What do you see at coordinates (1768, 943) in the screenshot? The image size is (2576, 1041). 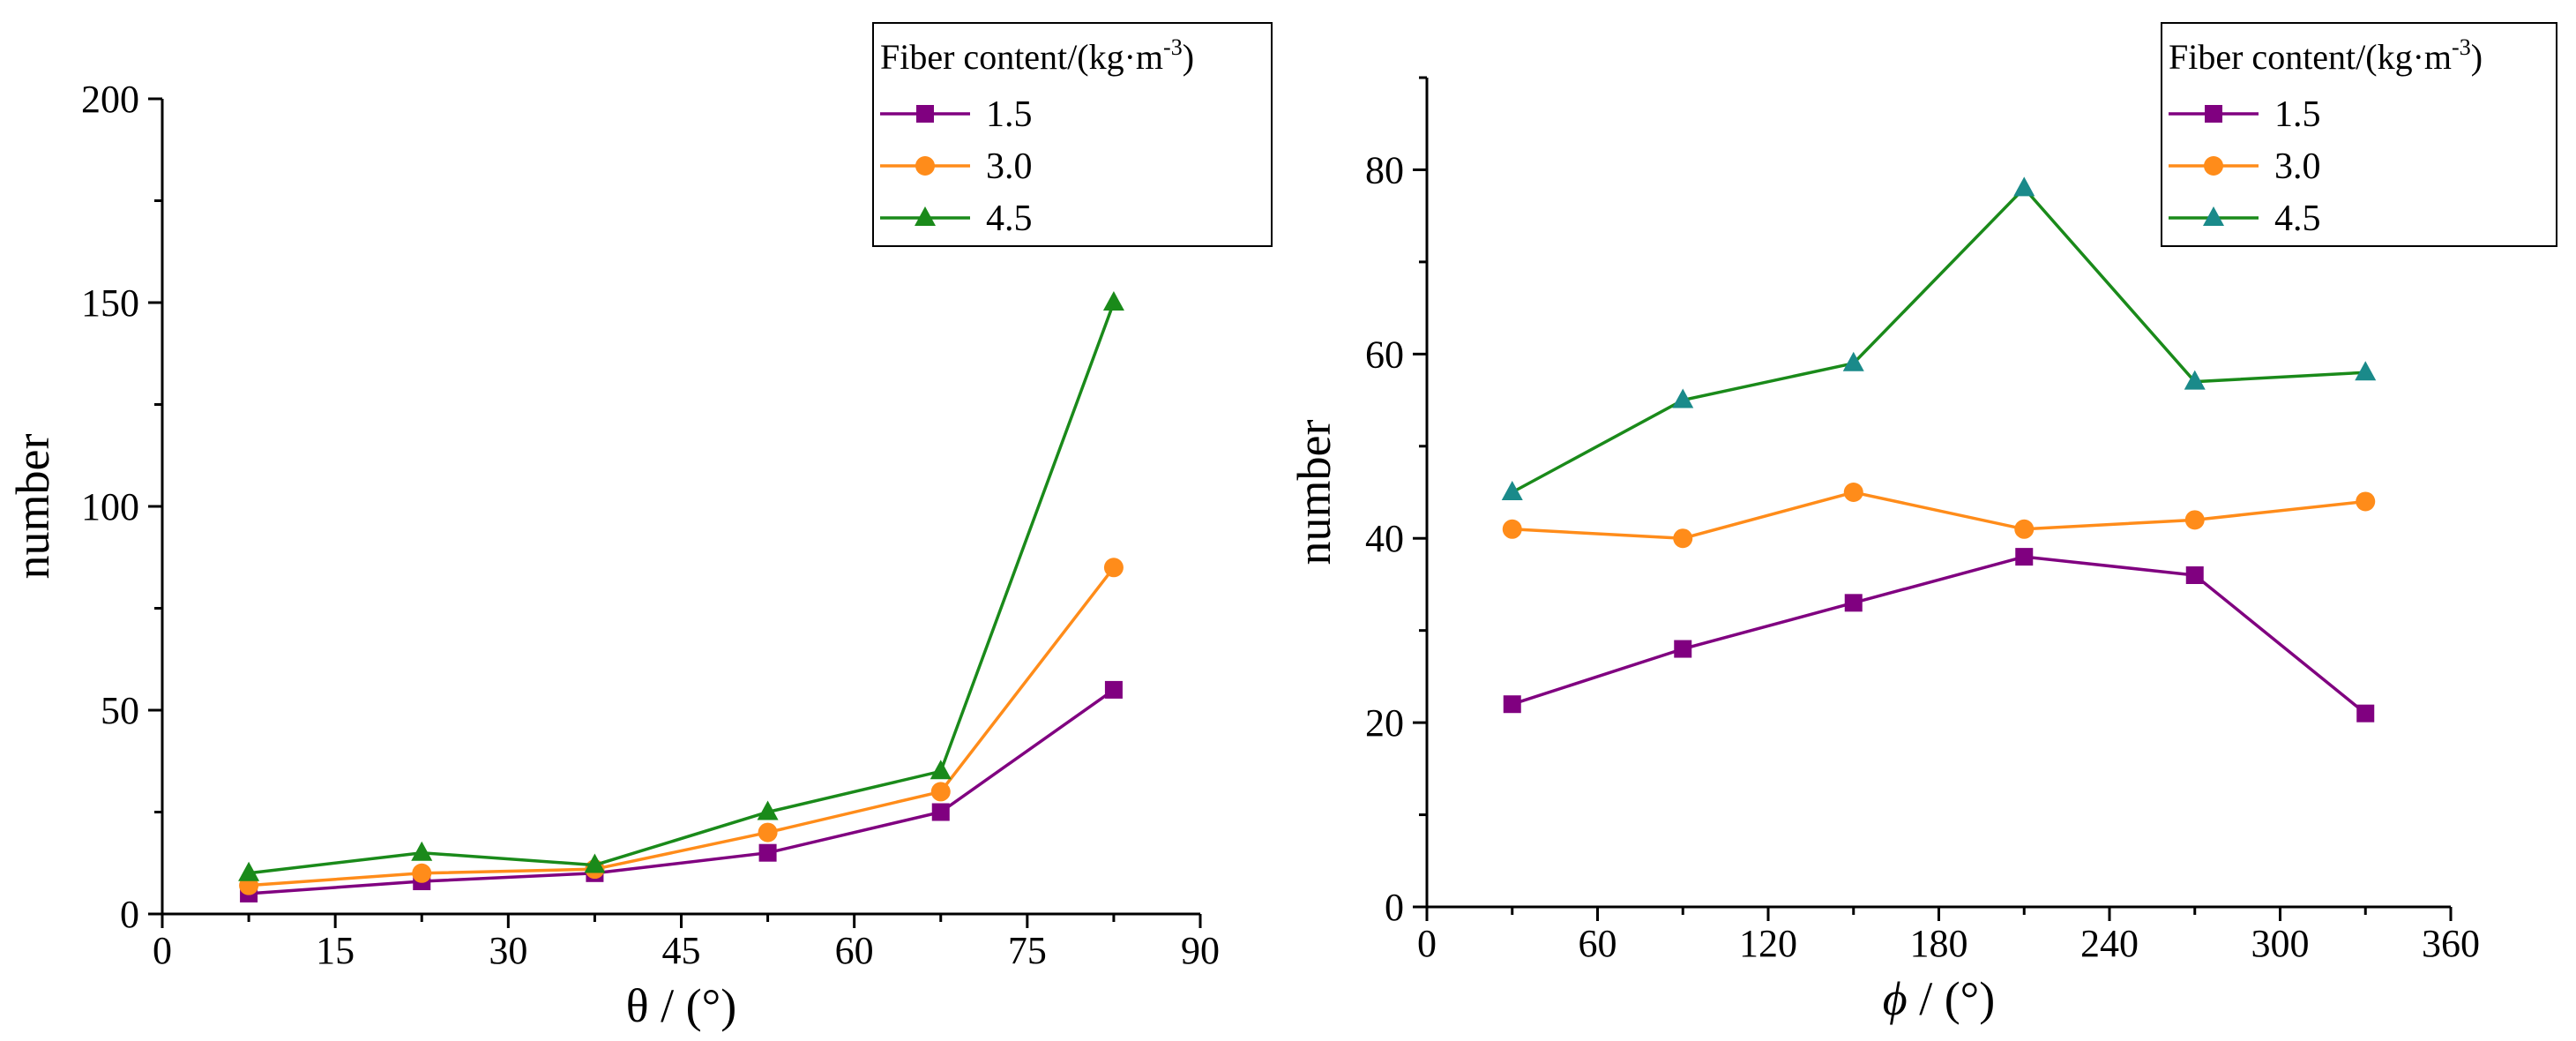 I see `x-tick-label: 120` at bounding box center [1768, 943].